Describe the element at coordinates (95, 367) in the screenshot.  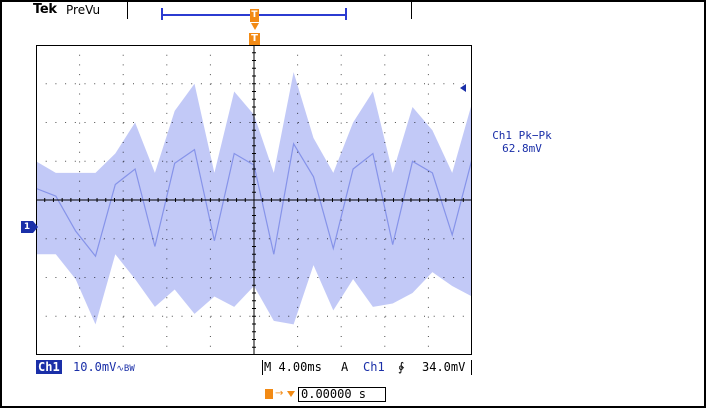
I see `channel-scale-value: 10.0mV` at that location.